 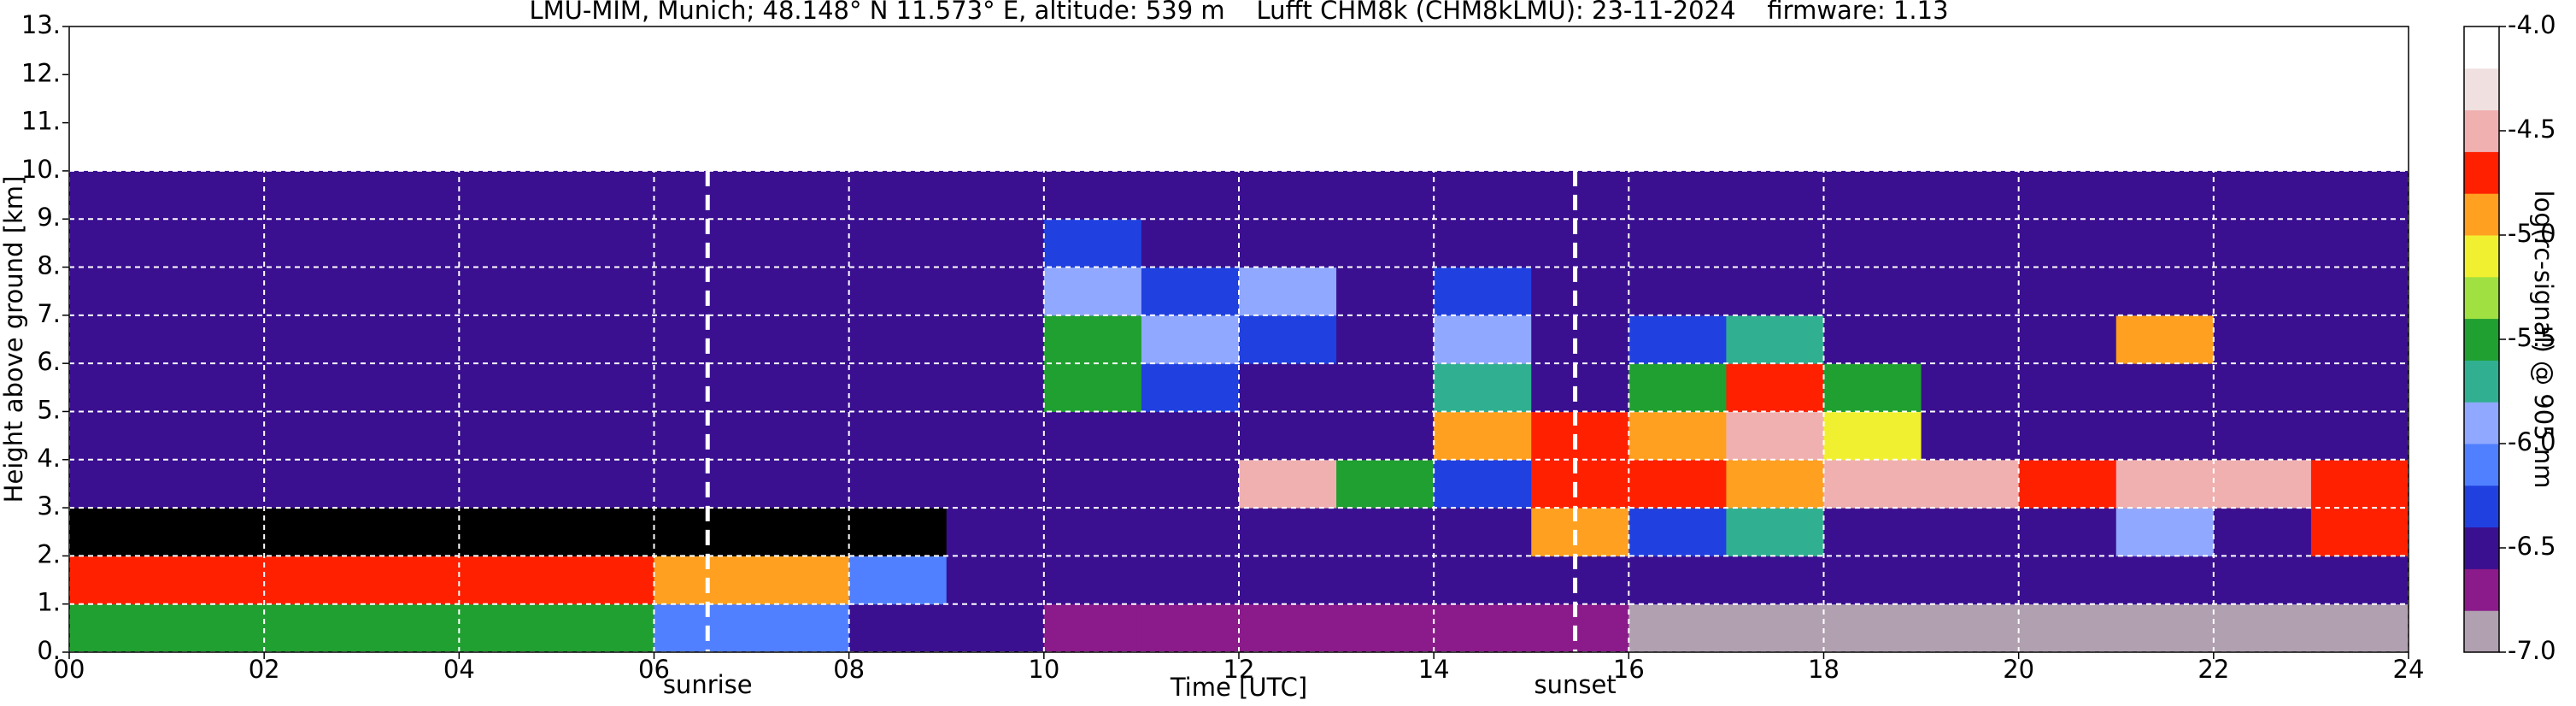 I want to click on x-tick-label: 18, so click(x=1824, y=669).